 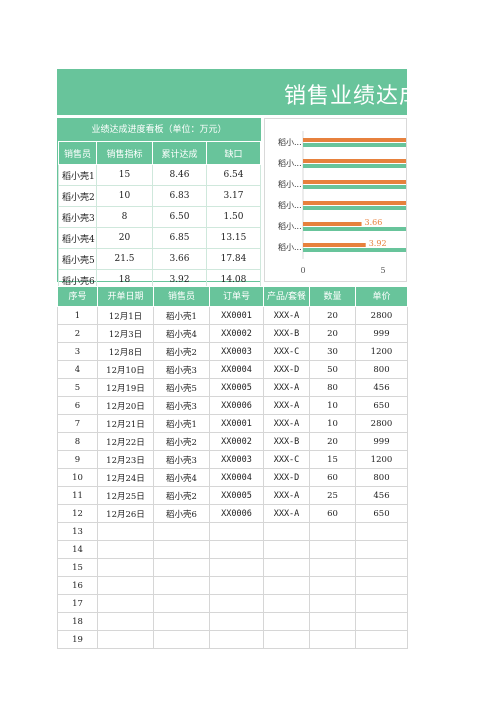 I want to click on table-cell: 12月26日, so click(x=125, y=513).